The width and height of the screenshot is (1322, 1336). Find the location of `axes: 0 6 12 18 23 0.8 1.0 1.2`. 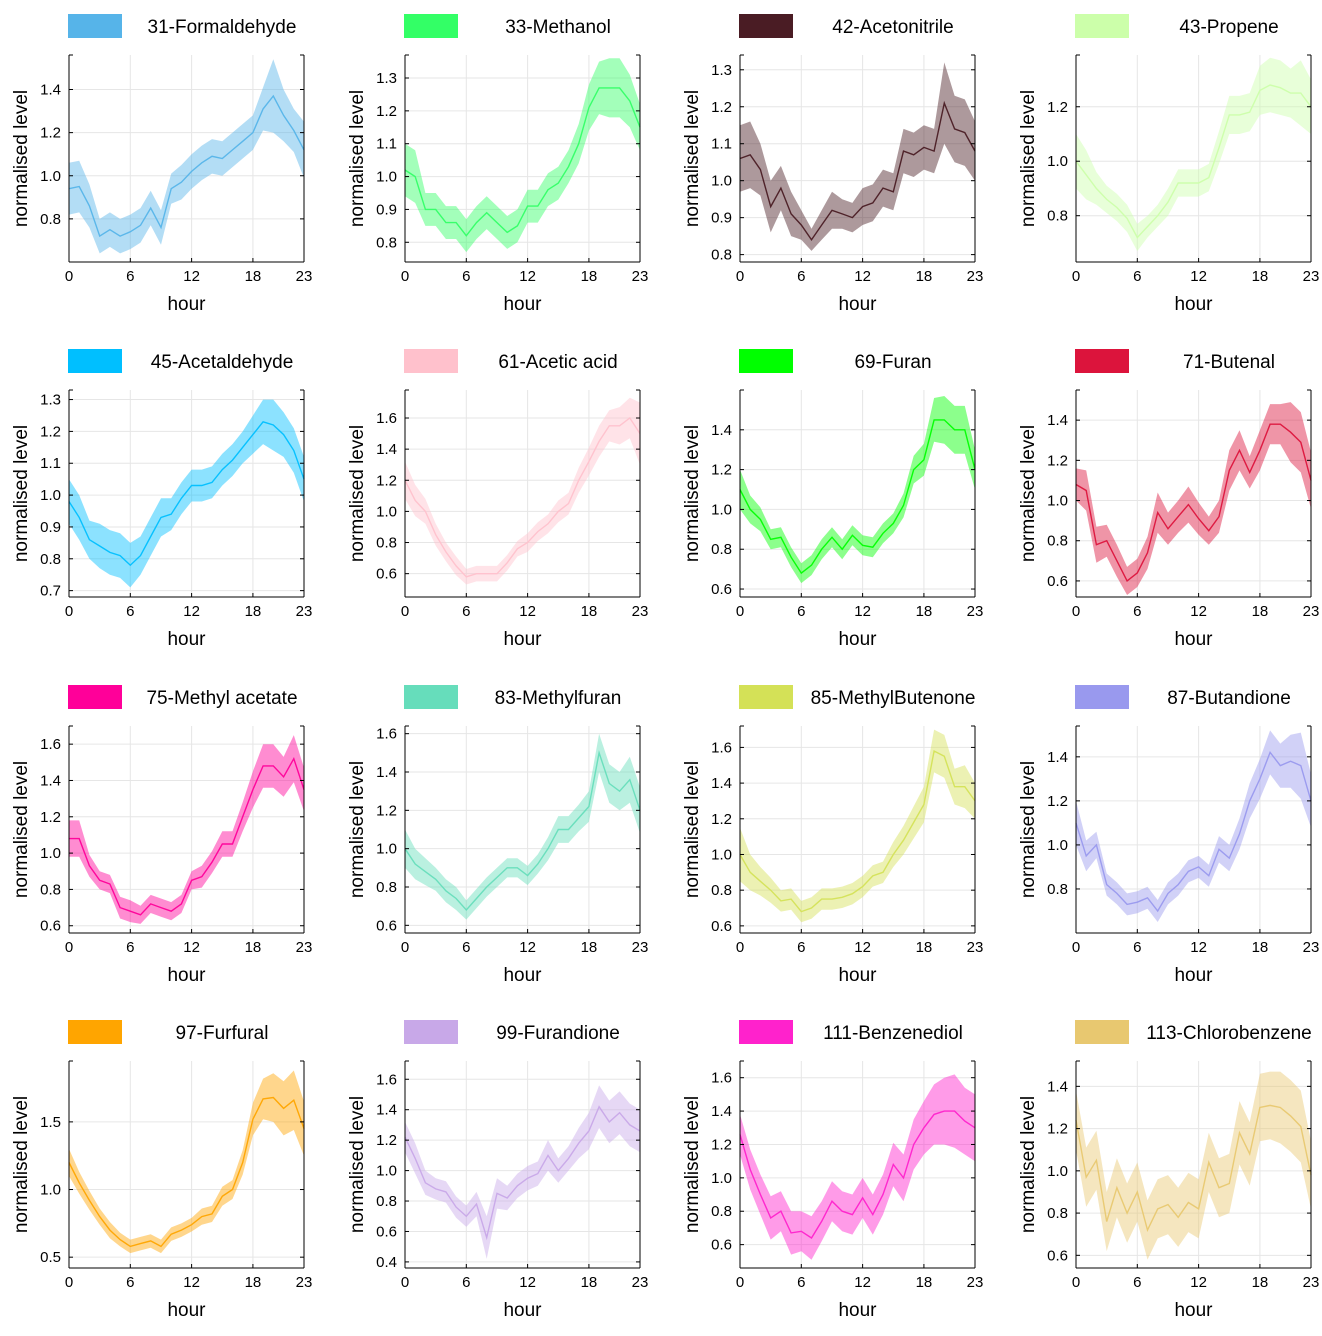

axes: 0 6 12 18 23 0.8 1.0 1.2 is located at coordinates (1183, 169).